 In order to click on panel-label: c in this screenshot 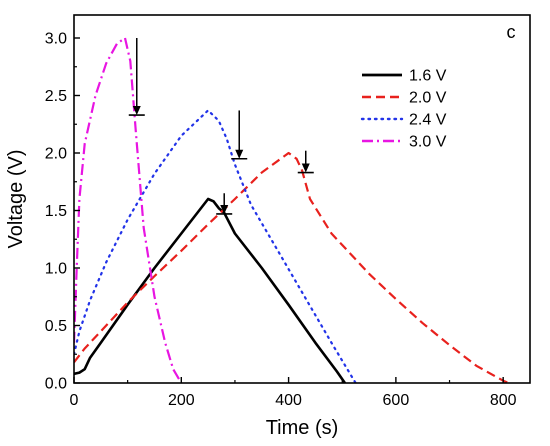, I will do `click(511, 32)`.